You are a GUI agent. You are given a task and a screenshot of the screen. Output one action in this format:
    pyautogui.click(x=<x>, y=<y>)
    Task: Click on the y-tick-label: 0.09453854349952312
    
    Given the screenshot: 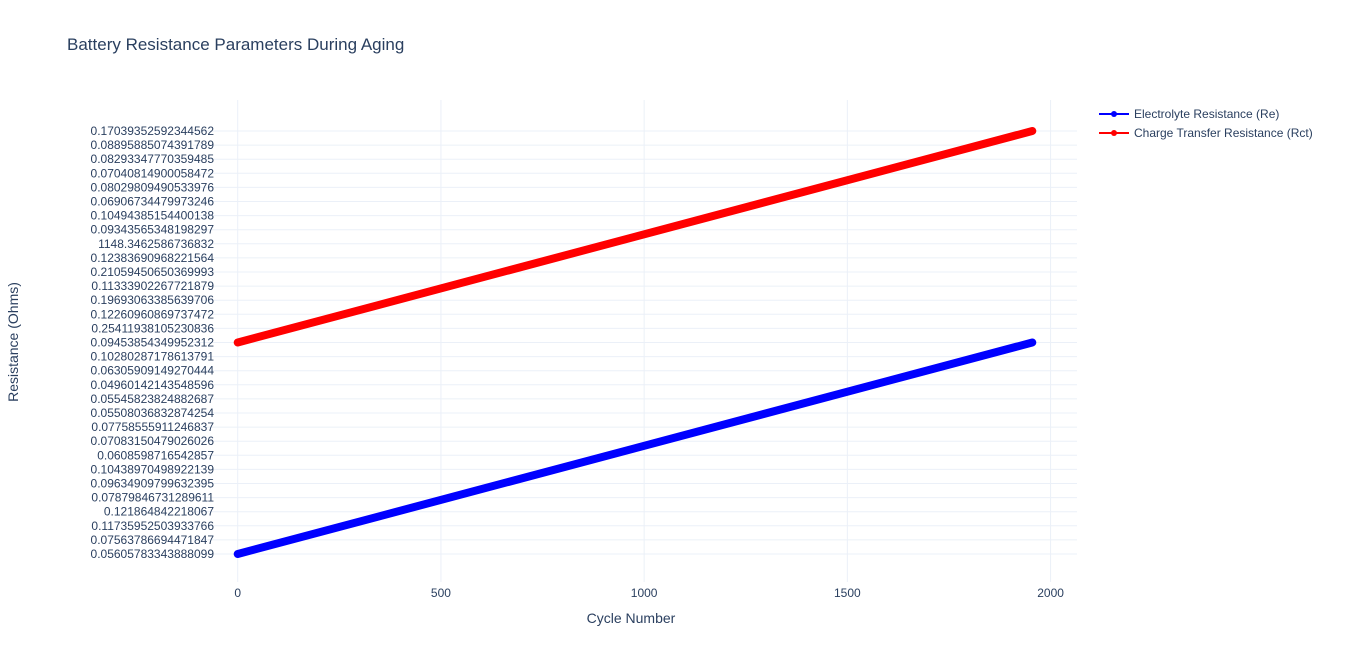 What is the action you would take?
    pyautogui.click(x=153, y=343)
    